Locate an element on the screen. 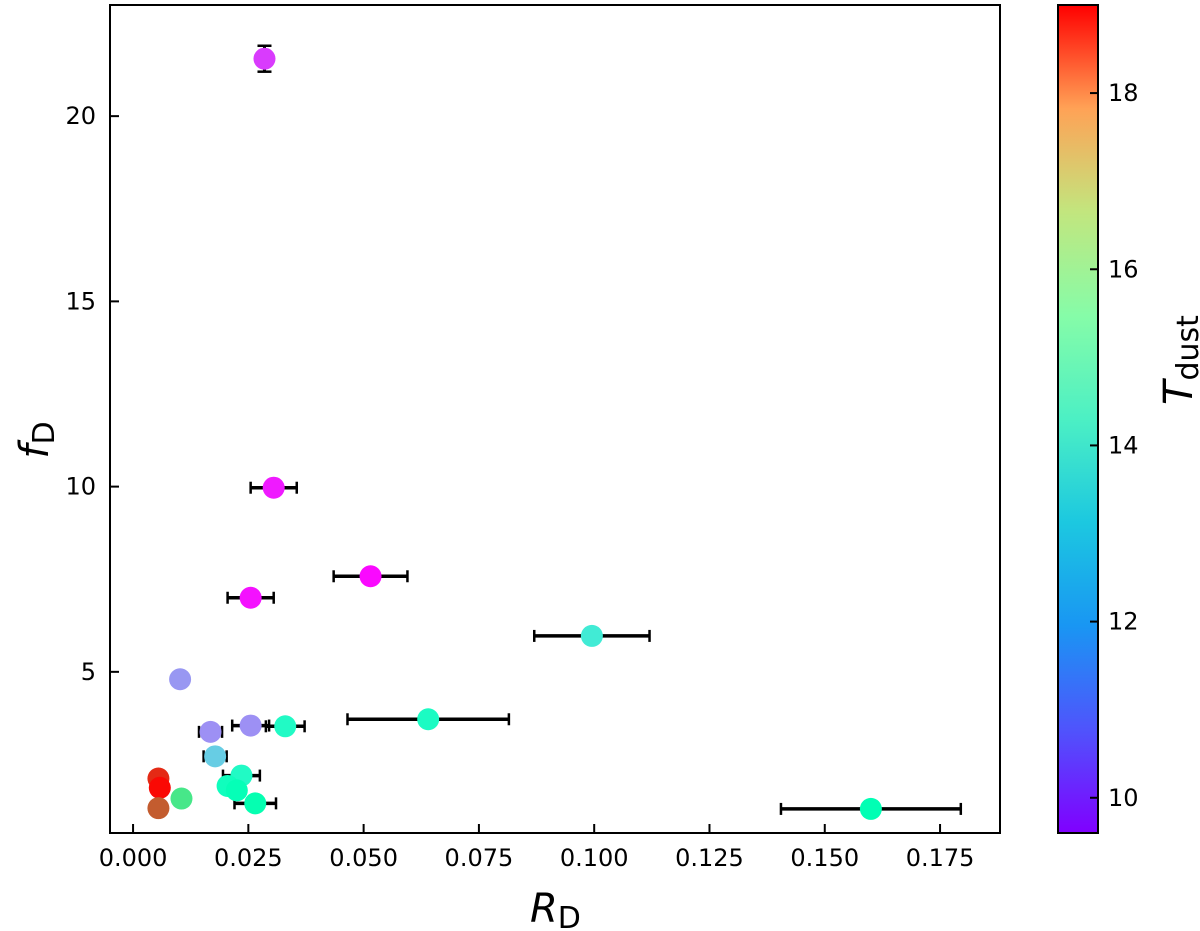 This screenshot has height=931, width=1200. x-tick-label: 0.175 is located at coordinates (940, 858).